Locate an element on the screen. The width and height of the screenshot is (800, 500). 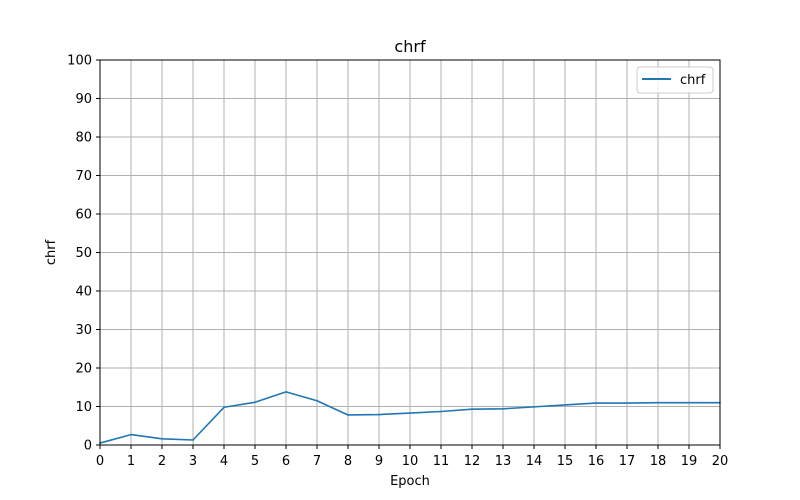
y-tick-label: 100 is located at coordinates (79, 61).